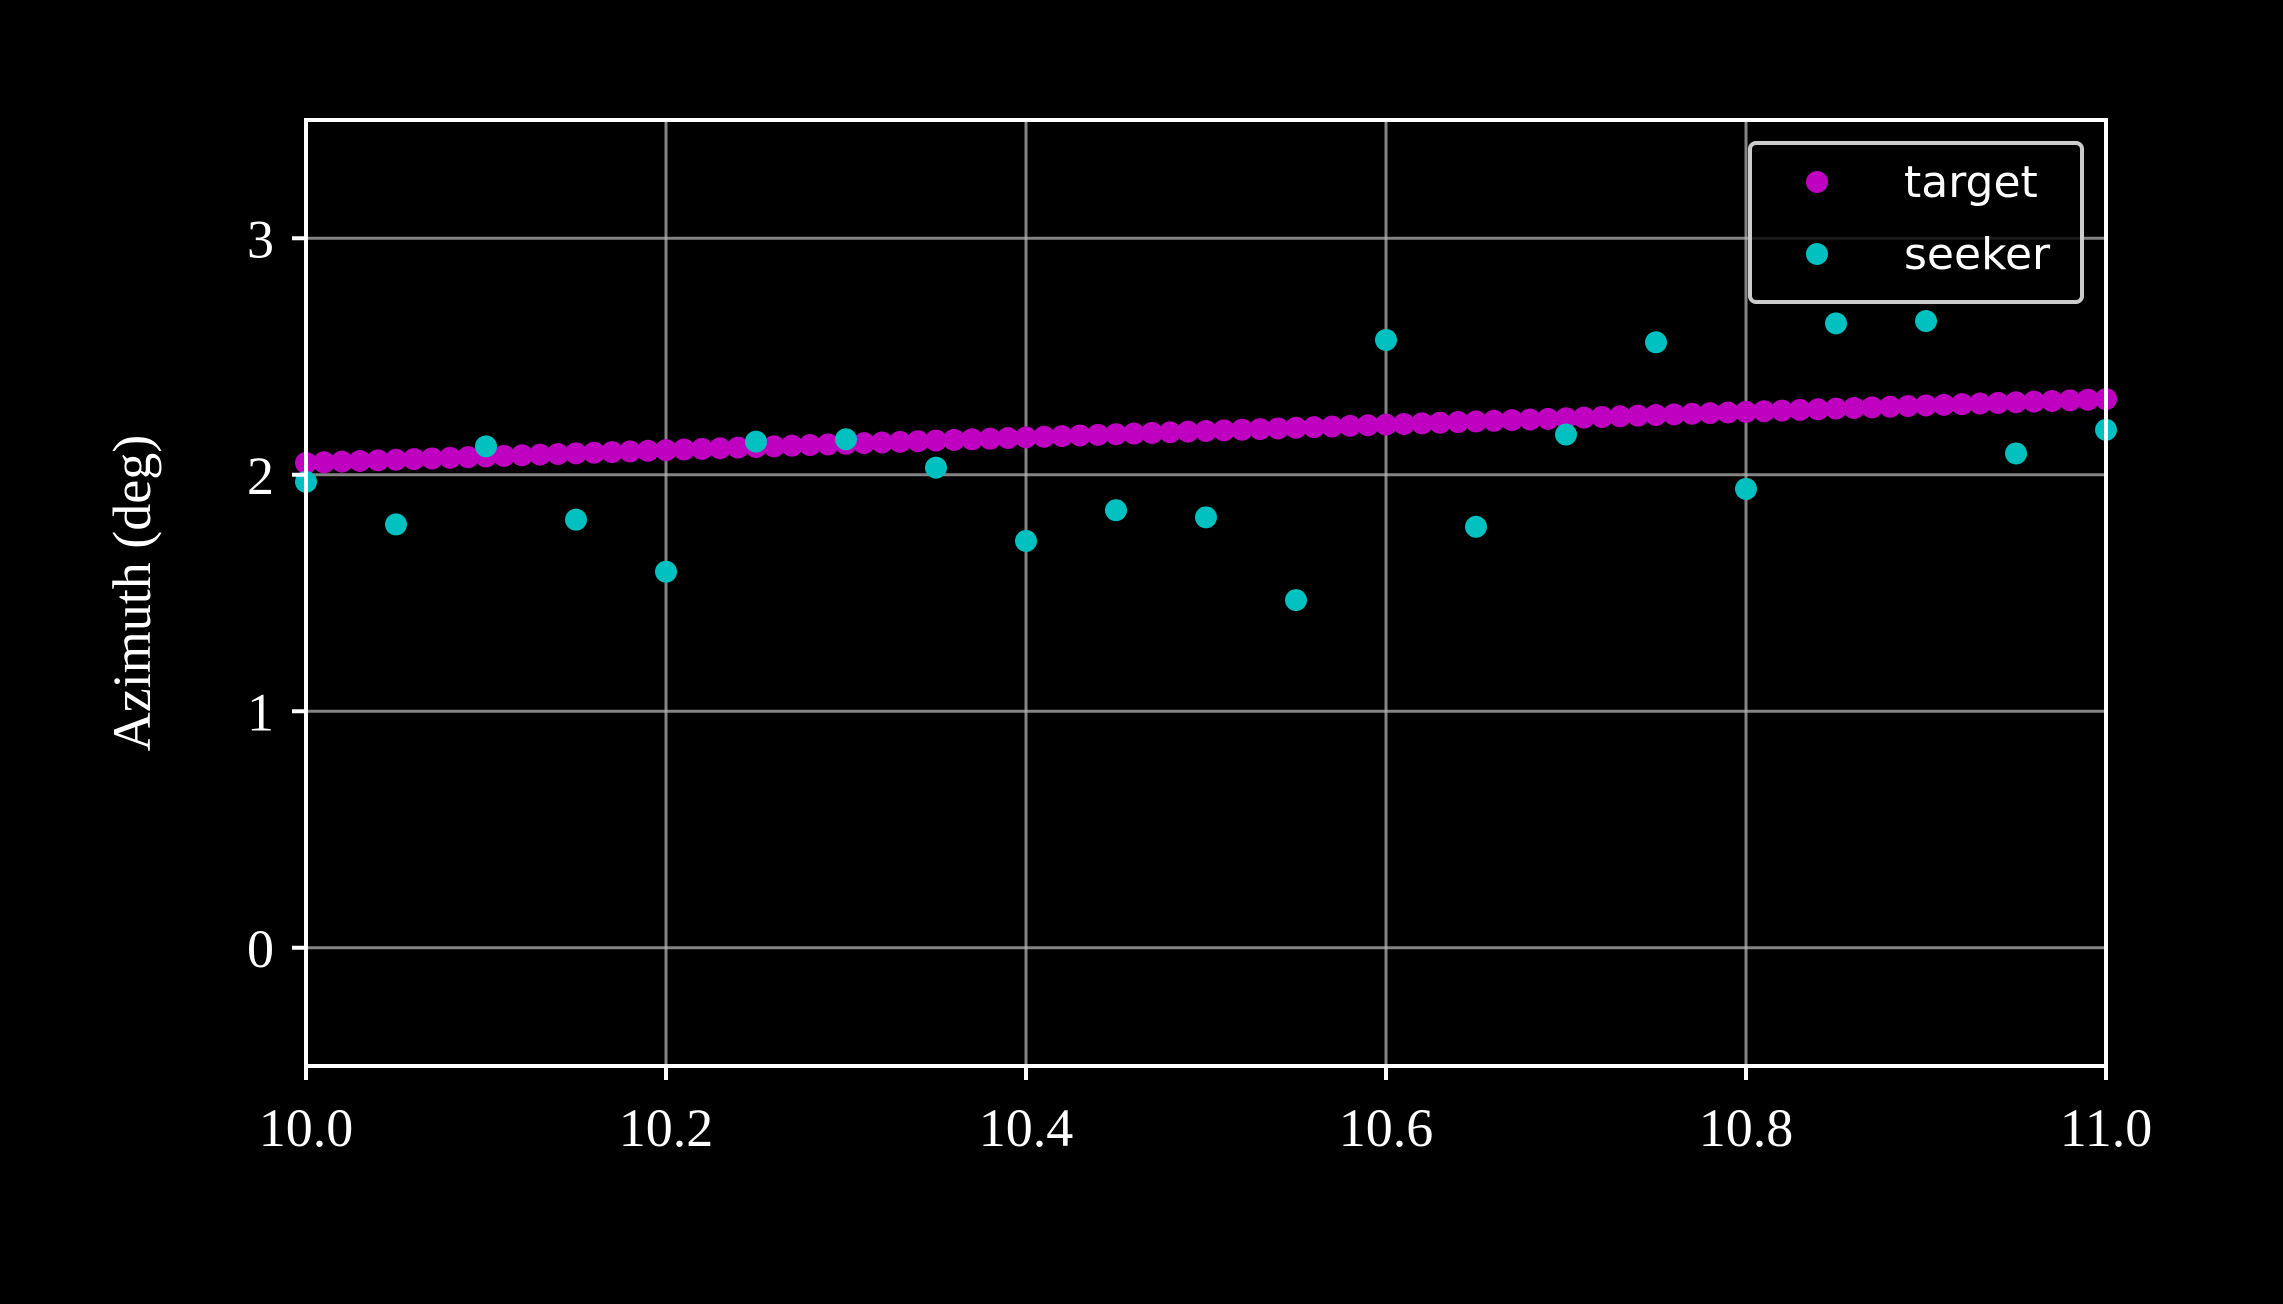 This screenshot has height=1304, width=2283. I want to click on legend-marker-seeker, so click(1817, 254).